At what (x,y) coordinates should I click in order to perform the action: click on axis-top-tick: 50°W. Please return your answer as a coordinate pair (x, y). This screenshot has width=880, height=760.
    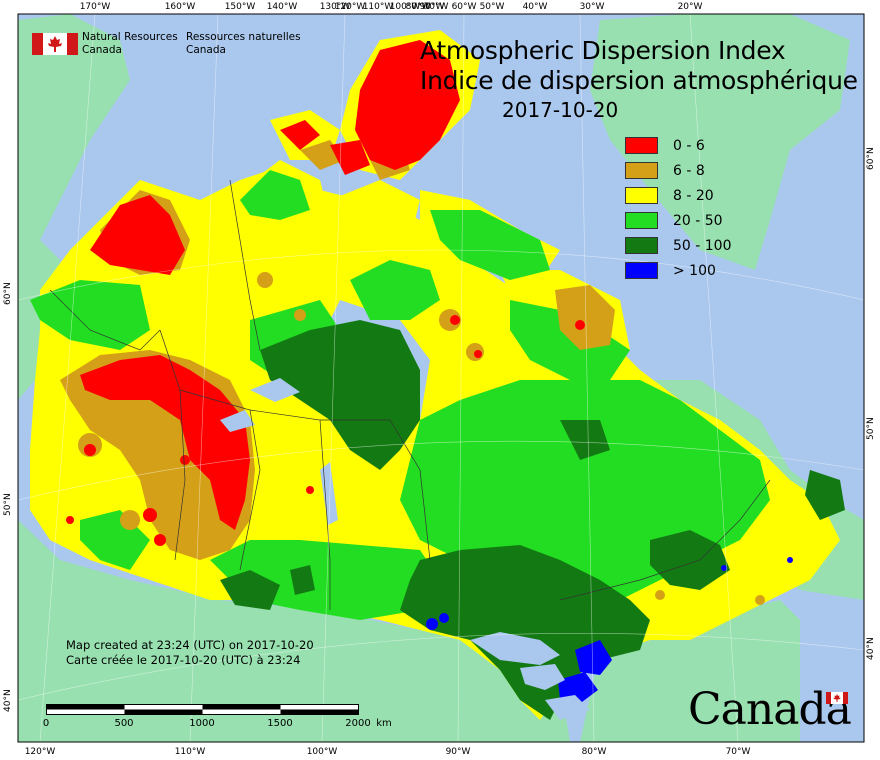
    Looking at the image, I should click on (492, 7).